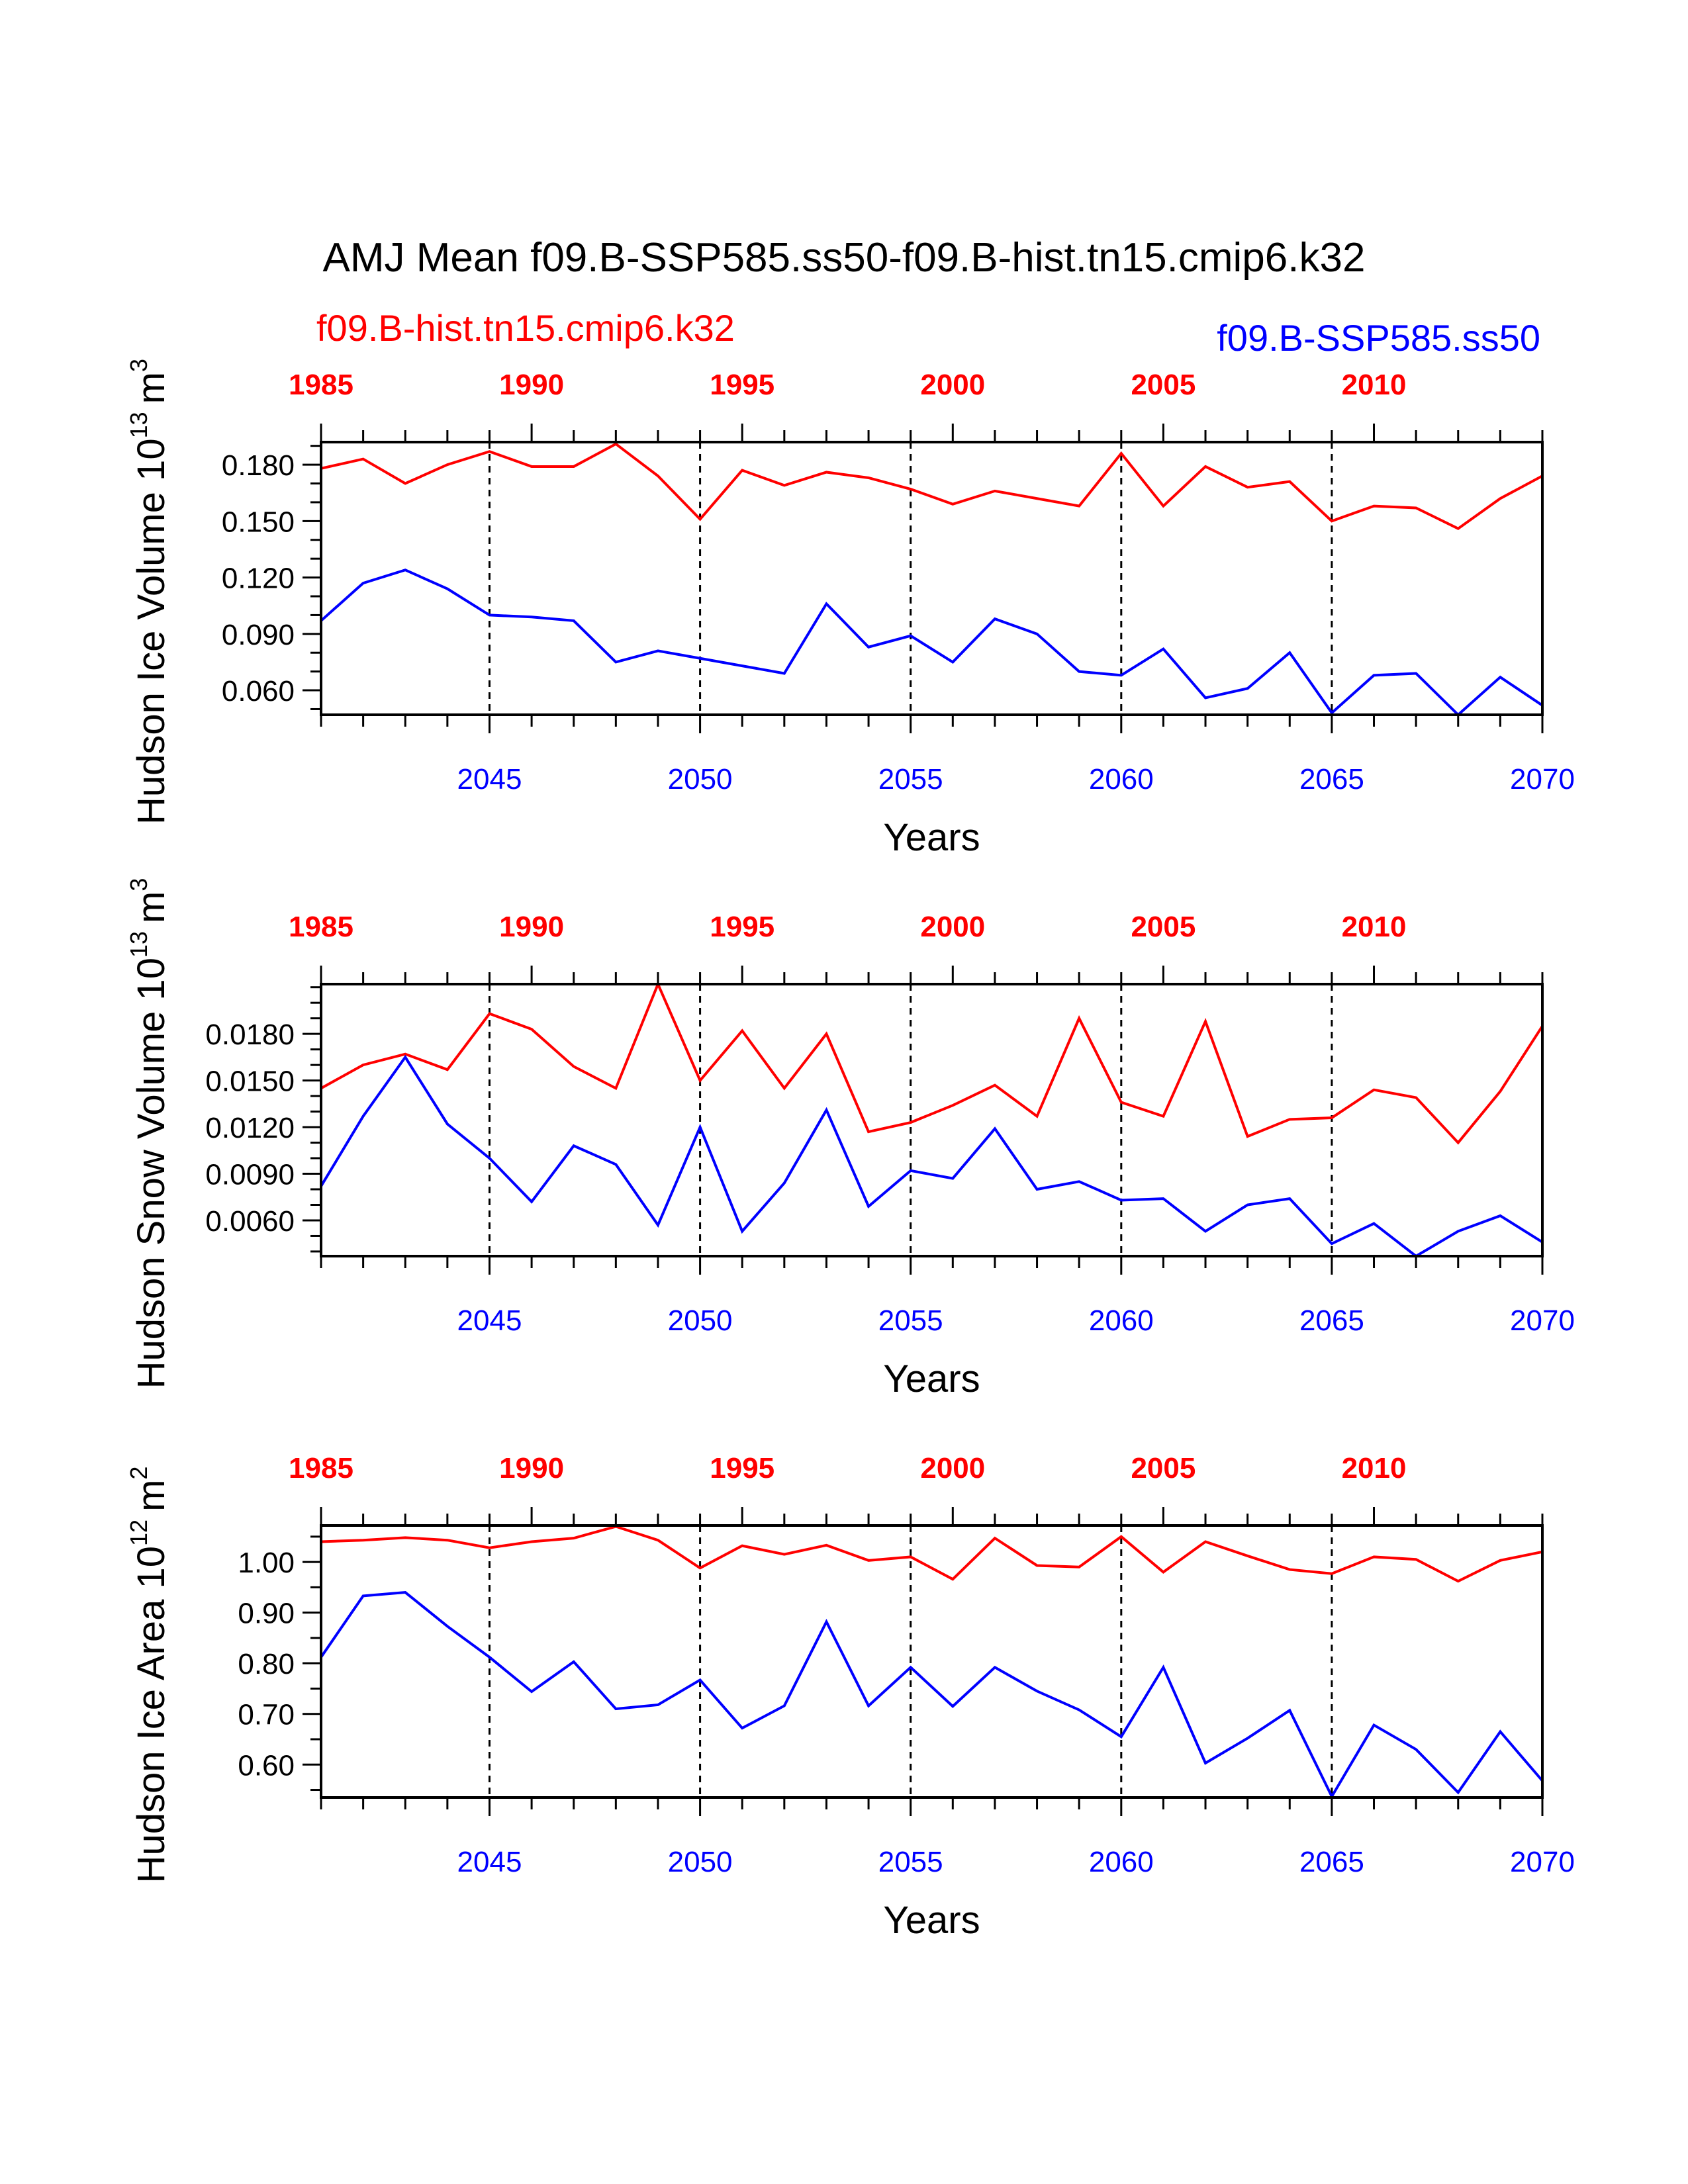 This screenshot has width=1688, height=2184. What do you see at coordinates (258, 579) in the screenshot?
I see `y-tick-label: 0.120` at bounding box center [258, 579].